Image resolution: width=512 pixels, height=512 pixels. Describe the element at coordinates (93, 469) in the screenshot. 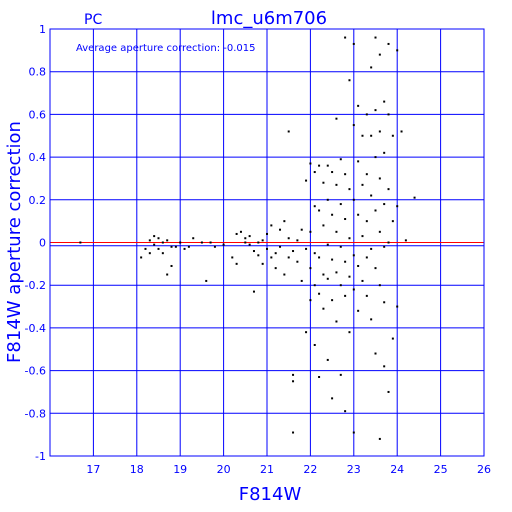

I see `x-tick-label: 17` at that location.